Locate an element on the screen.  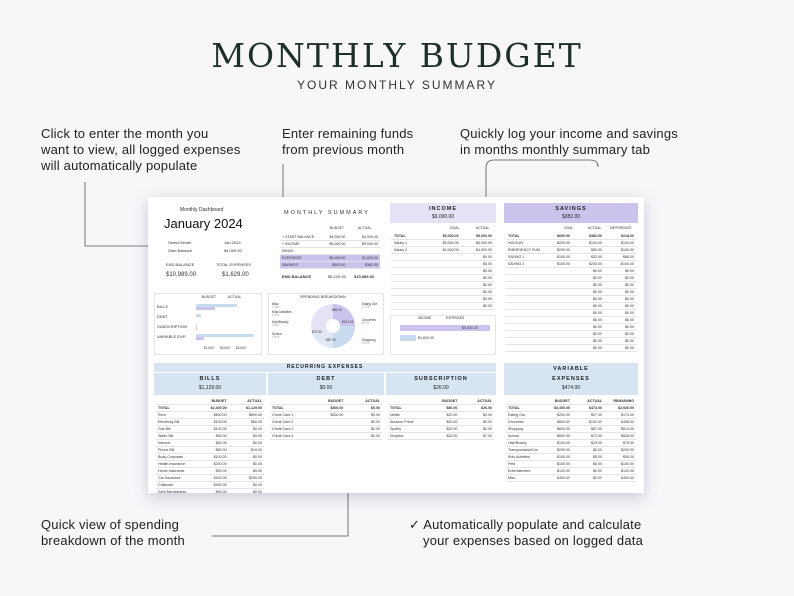
table-row: Water Bill $50.00 $0.00 is located at coordinates (210, 436).